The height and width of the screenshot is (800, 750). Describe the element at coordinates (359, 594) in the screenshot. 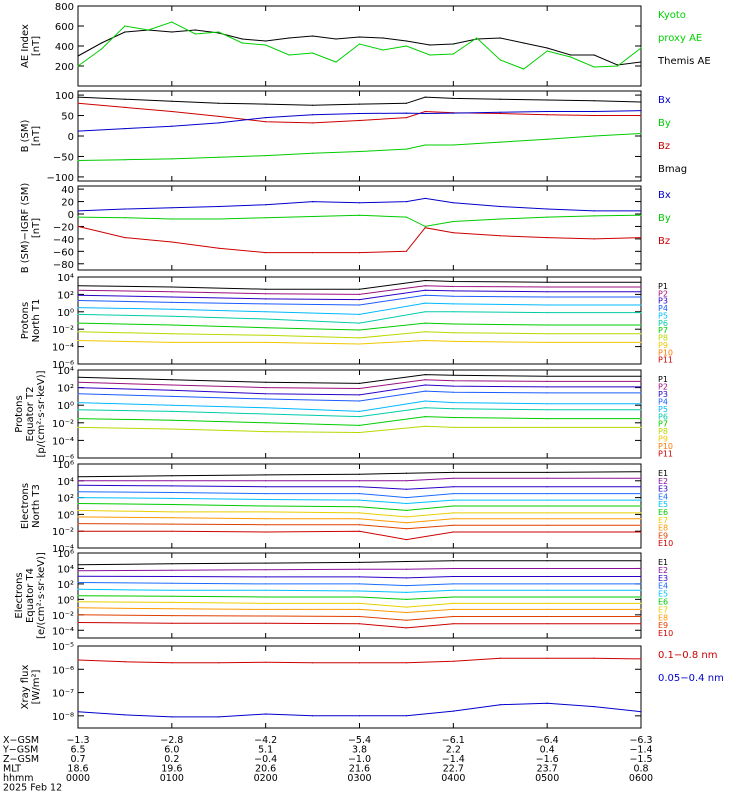

I see `series-group-ee` at that location.